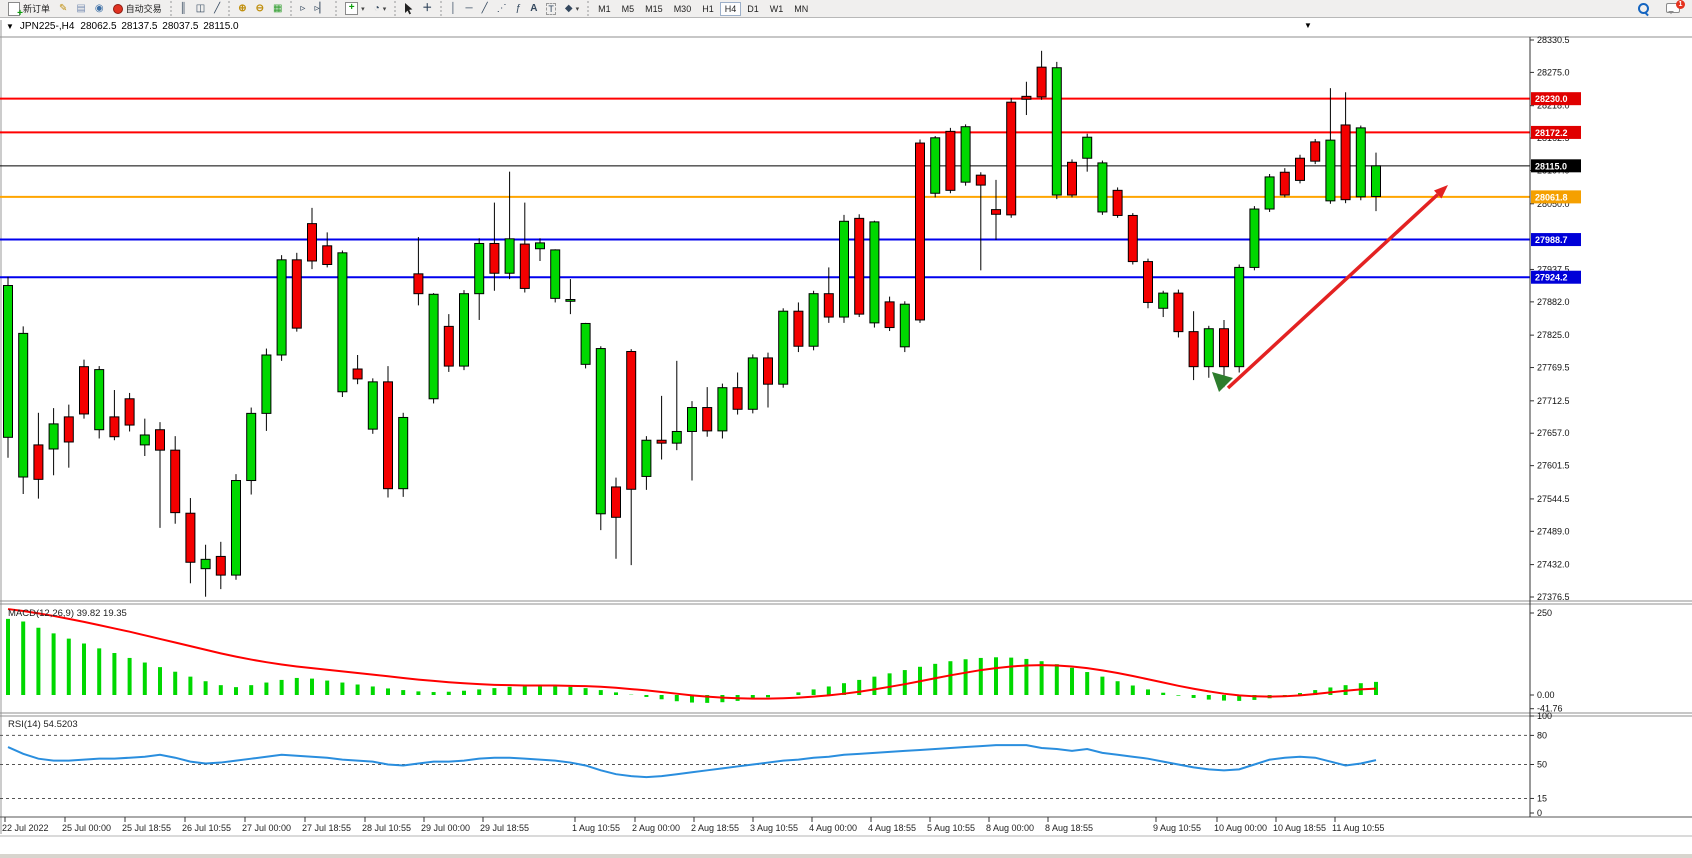 Image resolution: width=1692 pixels, height=858 pixels. What do you see at coordinates (1551, 99) in the screenshot?
I see `svg-text: 28230.0` at bounding box center [1551, 99].